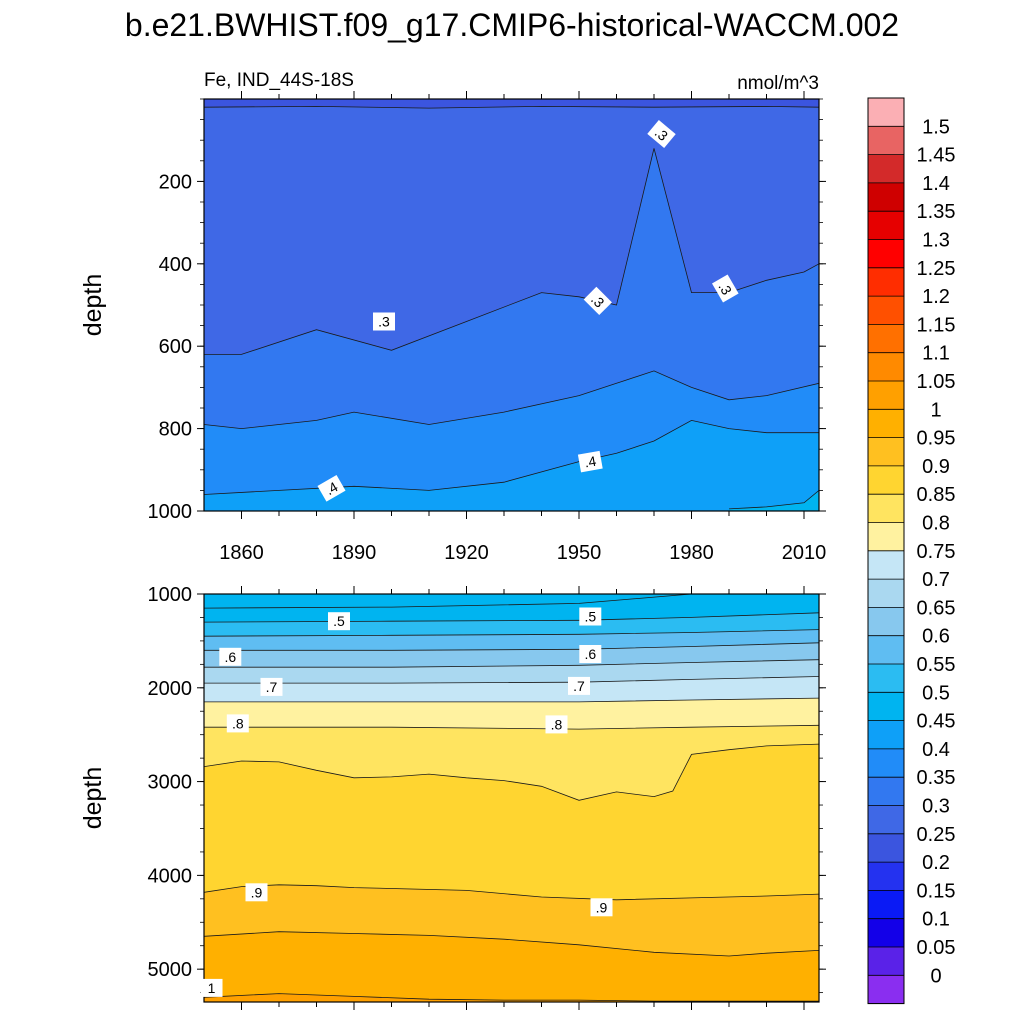 The height and width of the screenshot is (1024, 1024). Describe the element at coordinates (936, 184) in the screenshot. I see `colorbar-label: 1.4` at that location.